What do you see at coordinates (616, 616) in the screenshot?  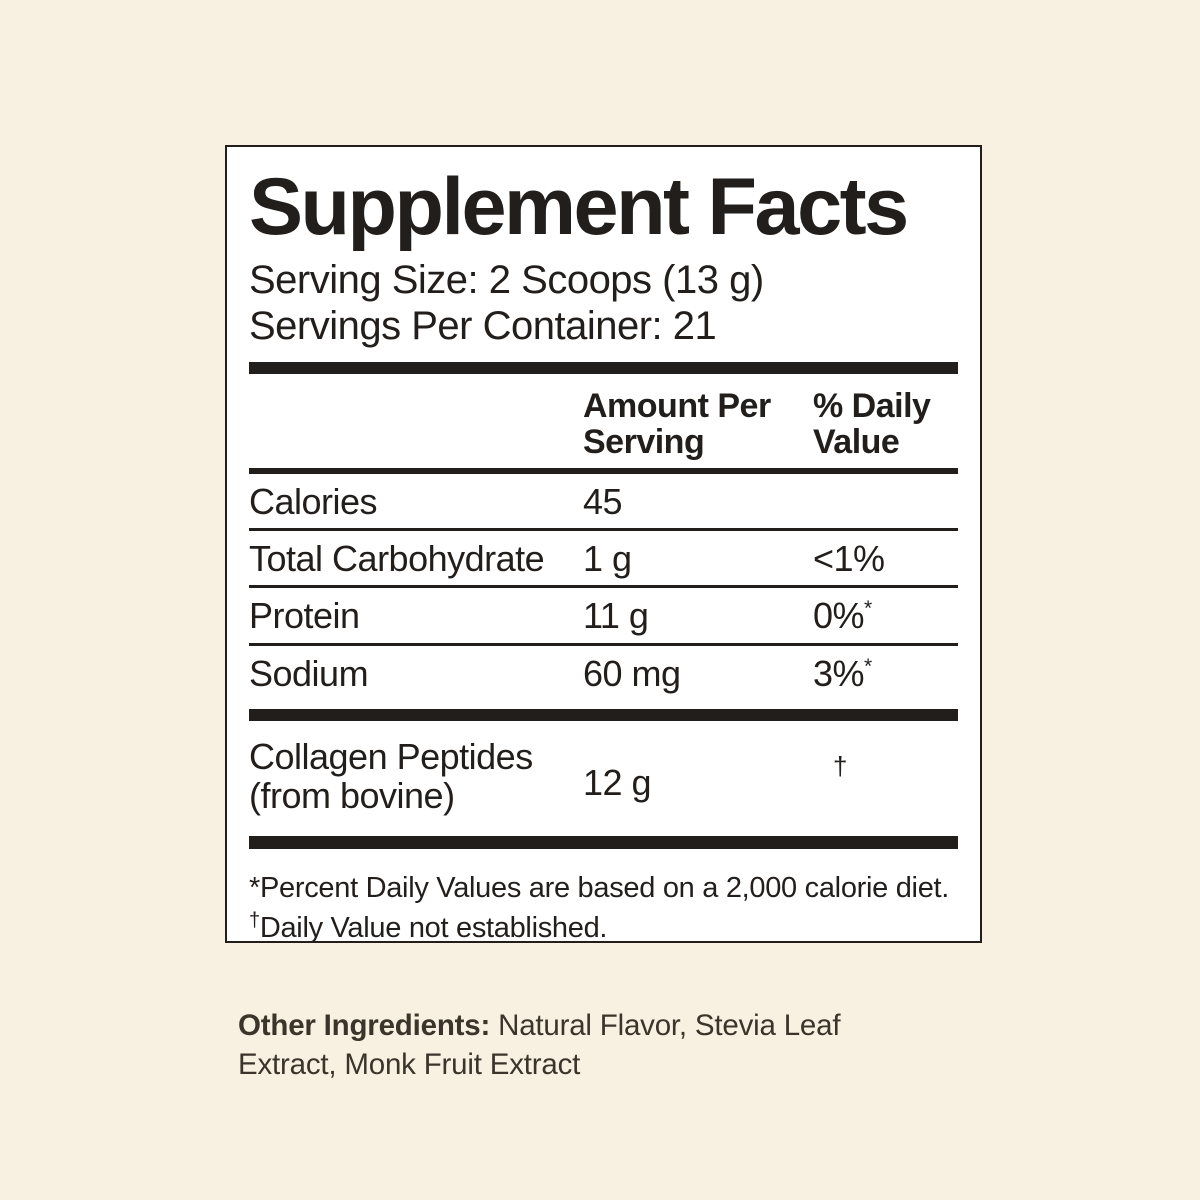 I see `nutrient-amount: 11 g` at bounding box center [616, 616].